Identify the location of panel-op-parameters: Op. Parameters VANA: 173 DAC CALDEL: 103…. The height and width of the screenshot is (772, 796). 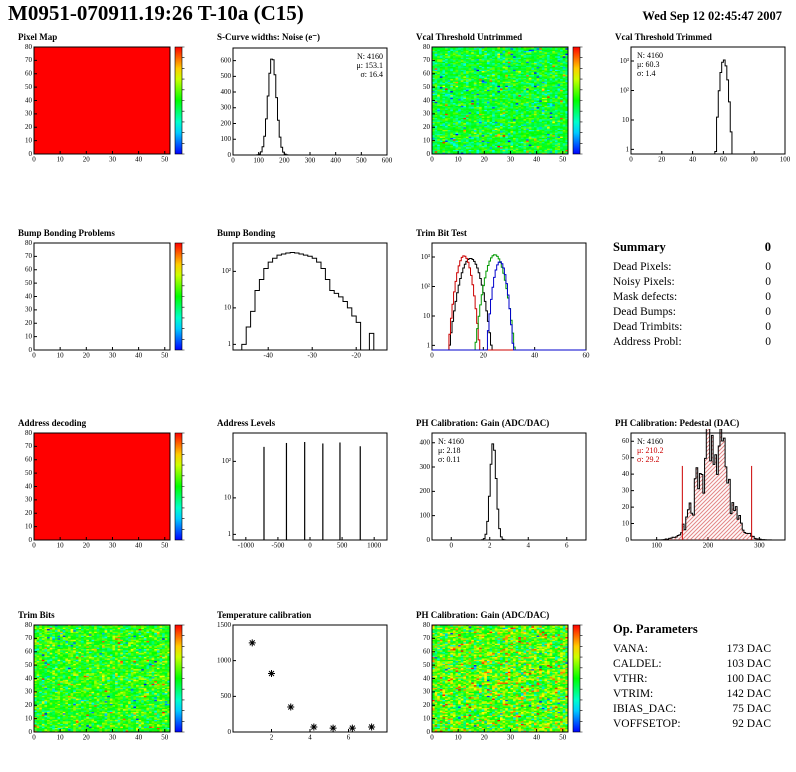
(696, 687).